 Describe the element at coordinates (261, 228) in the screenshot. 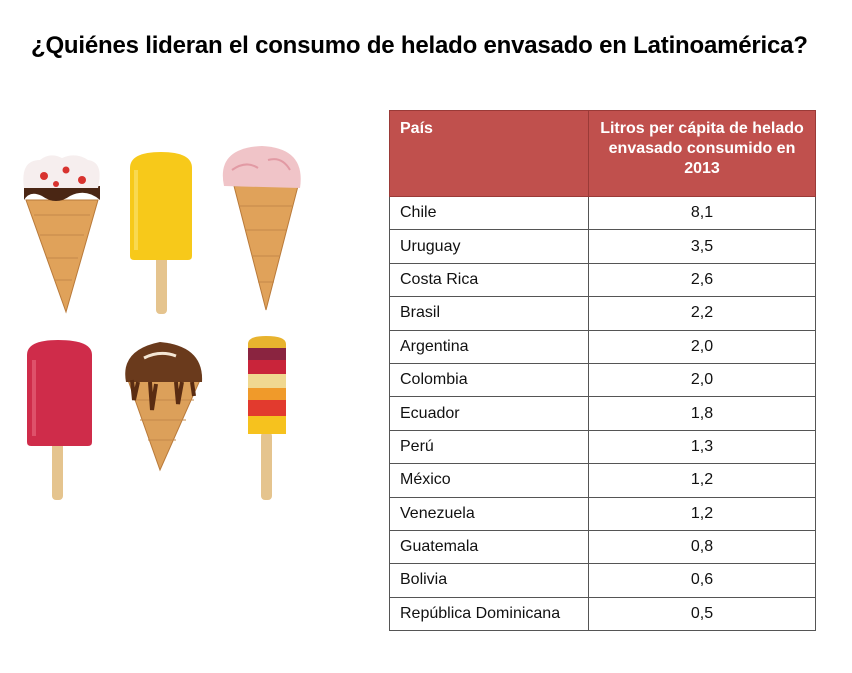

I see `pink-ice-cream-cone-icon` at that location.